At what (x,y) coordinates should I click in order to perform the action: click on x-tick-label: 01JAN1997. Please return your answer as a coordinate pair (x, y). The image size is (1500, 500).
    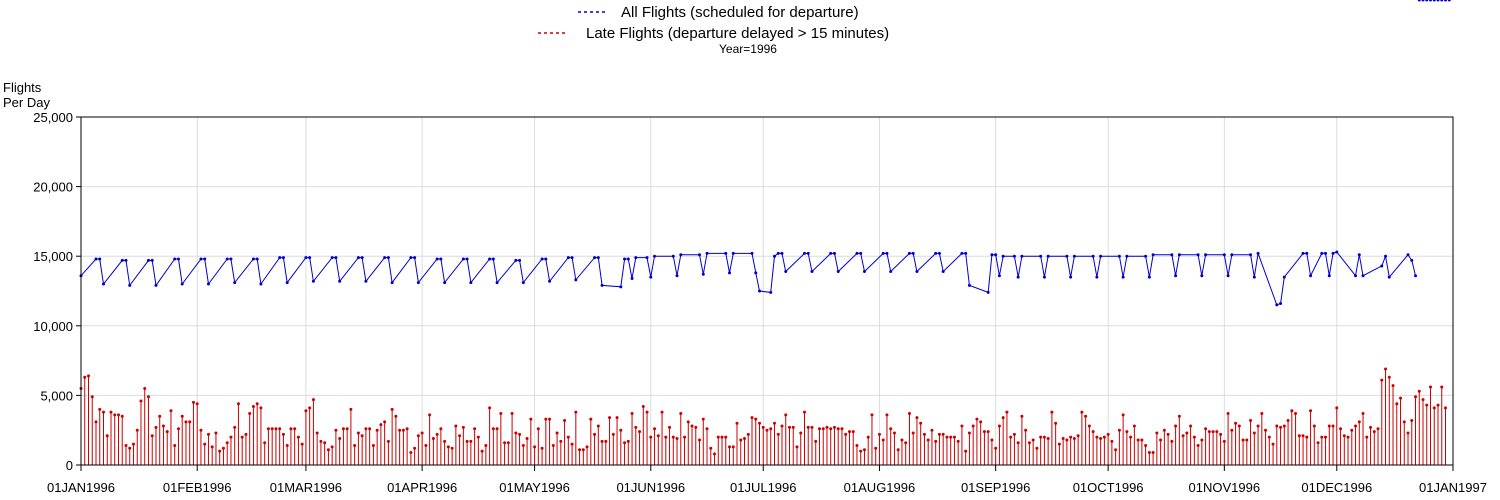
    Looking at the image, I should click on (1453, 487).